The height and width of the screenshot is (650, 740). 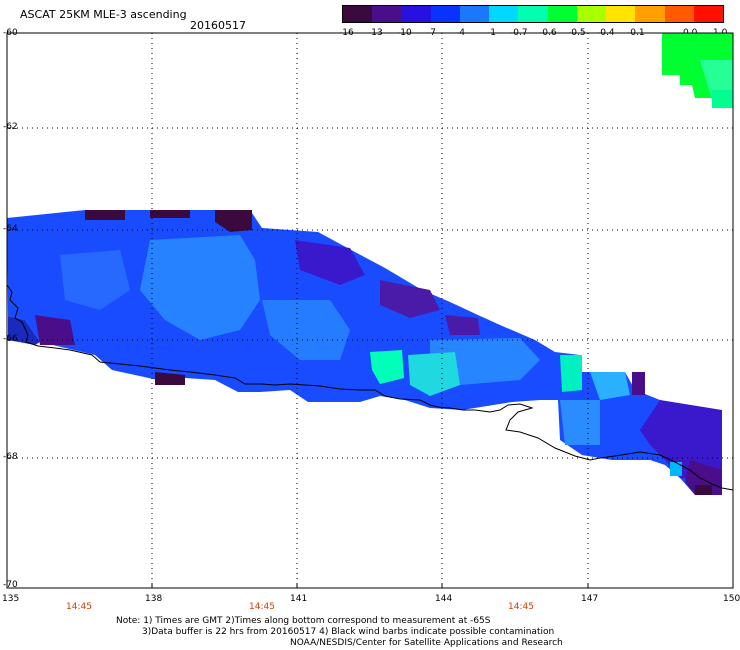 I want to click on map-date: 20160517, so click(x=218, y=25).